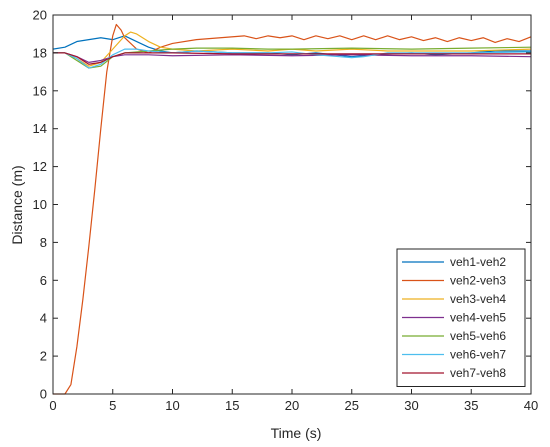  I want to click on y-tick-label: 6, so click(43, 280).